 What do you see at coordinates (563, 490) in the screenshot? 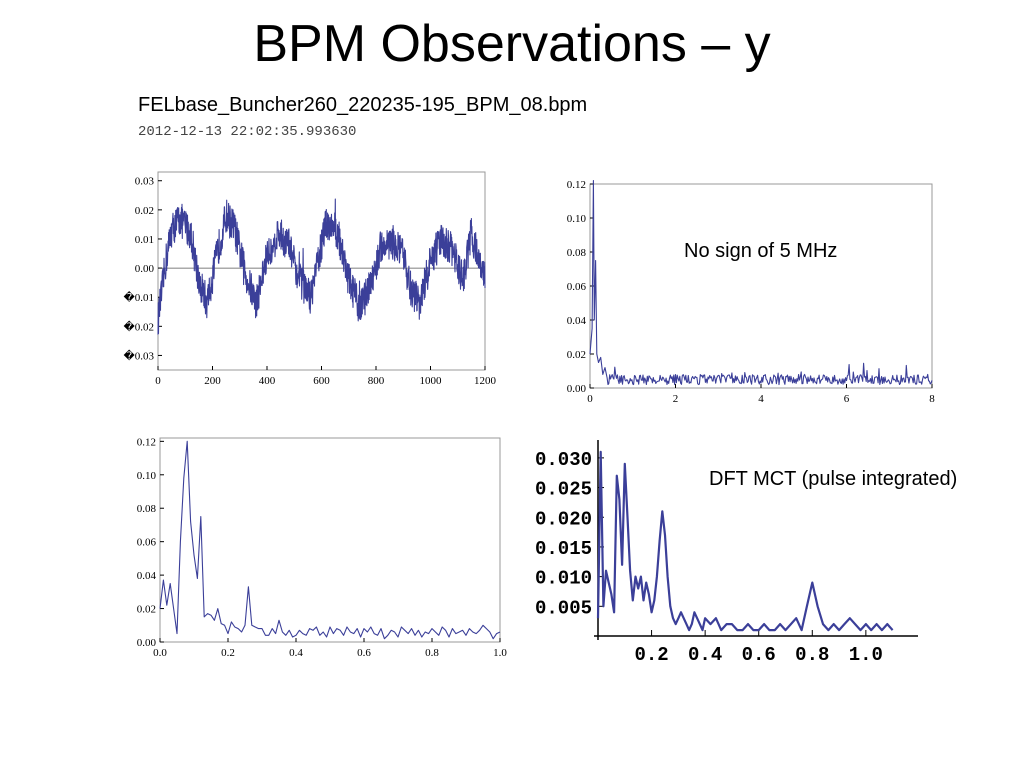
I see `y-tick-label: 0.025` at bounding box center [563, 490].